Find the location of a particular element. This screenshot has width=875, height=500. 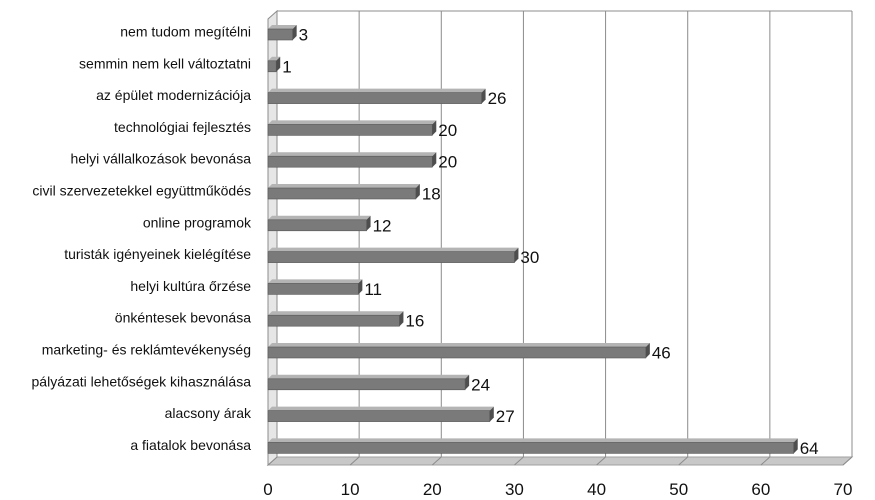

value-label: 1 is located at coordinates (286, 66).